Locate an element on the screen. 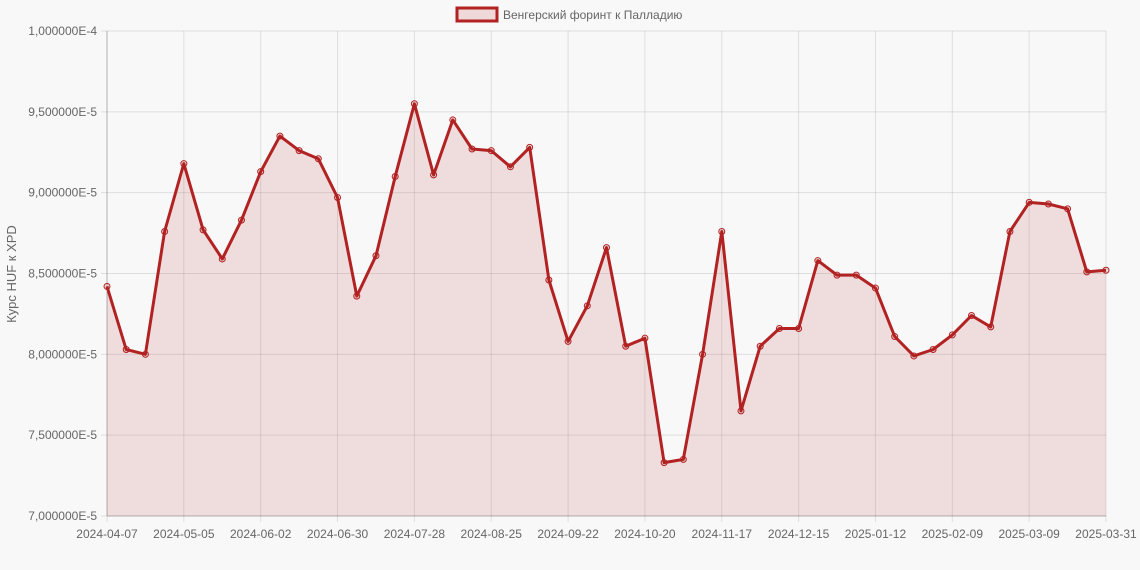 The width and height of the screenshot is (1140, 570). x-tick-label: 2024-07-28 is located at coordinates (415, 534).